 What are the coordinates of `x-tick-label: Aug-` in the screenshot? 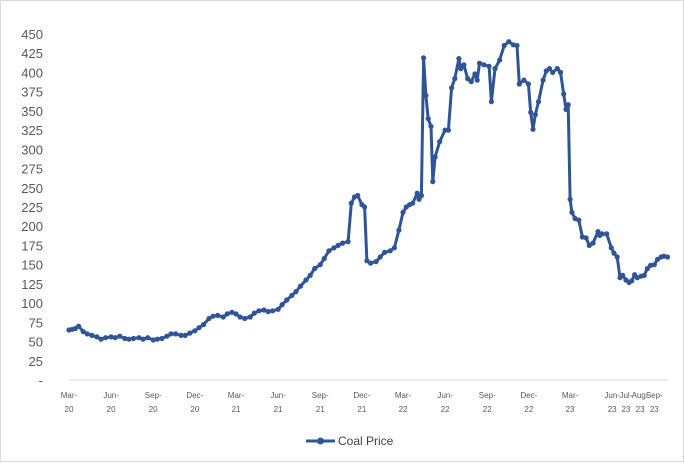 It's located at (640, 395).